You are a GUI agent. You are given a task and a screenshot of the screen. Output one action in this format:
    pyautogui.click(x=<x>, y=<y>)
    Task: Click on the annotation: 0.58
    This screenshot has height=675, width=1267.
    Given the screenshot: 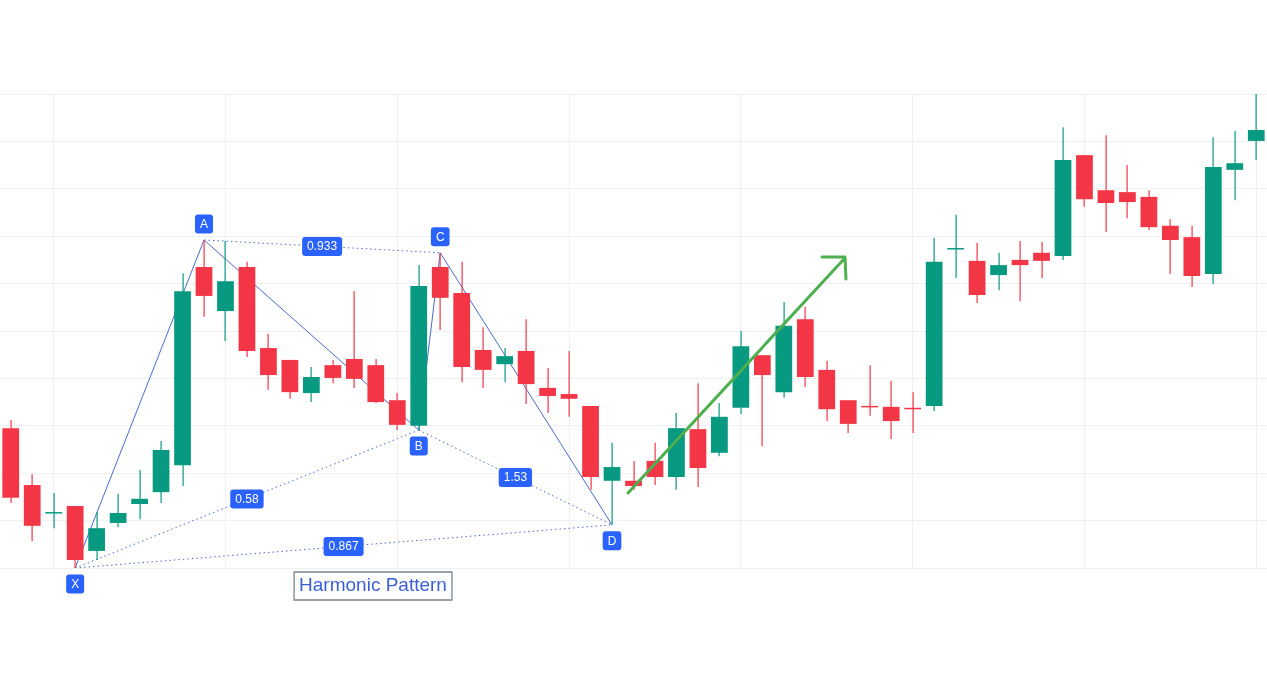 What is the action you would take?
    pyautogui.click(x=247, y=498)
    